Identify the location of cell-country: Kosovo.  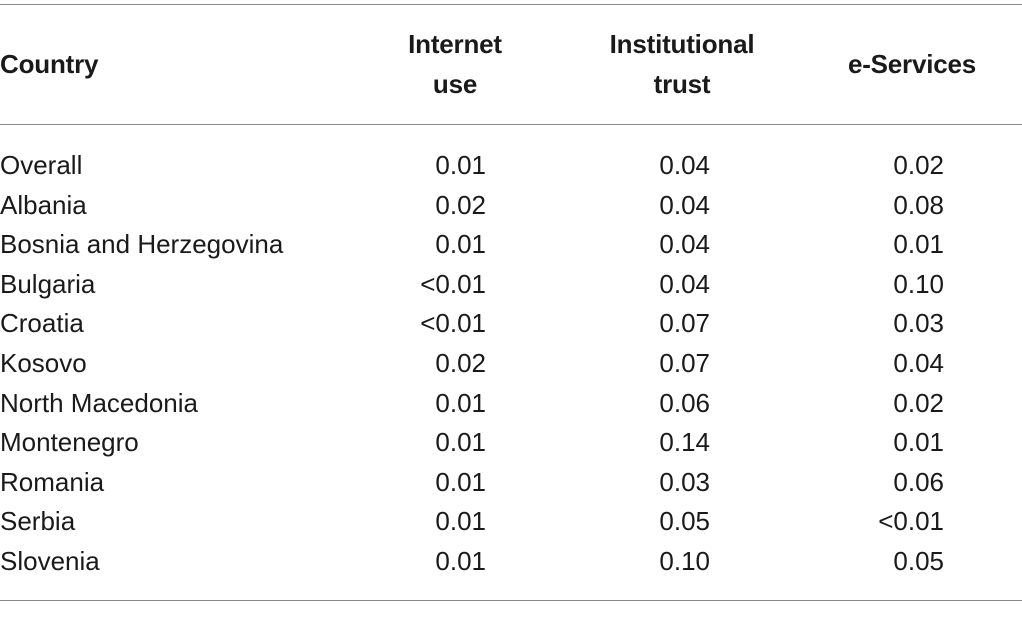
(43, 362).